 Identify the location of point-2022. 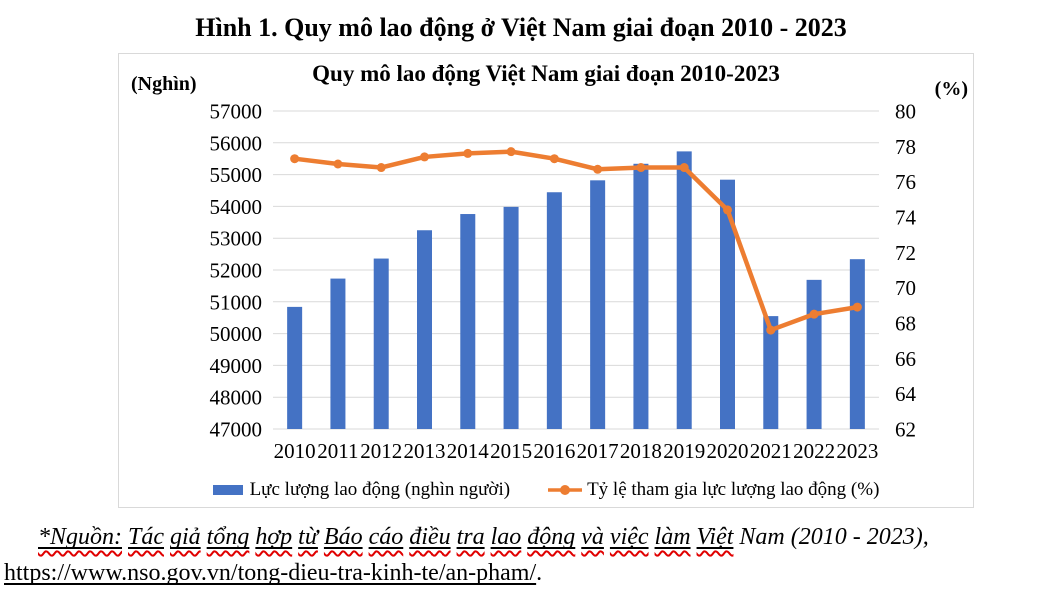
(814, 314).